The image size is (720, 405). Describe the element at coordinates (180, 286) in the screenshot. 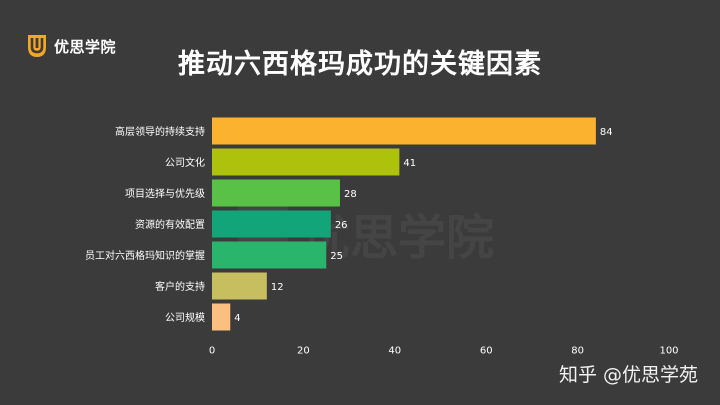

I see `category-label: 客户的支持` at that location.